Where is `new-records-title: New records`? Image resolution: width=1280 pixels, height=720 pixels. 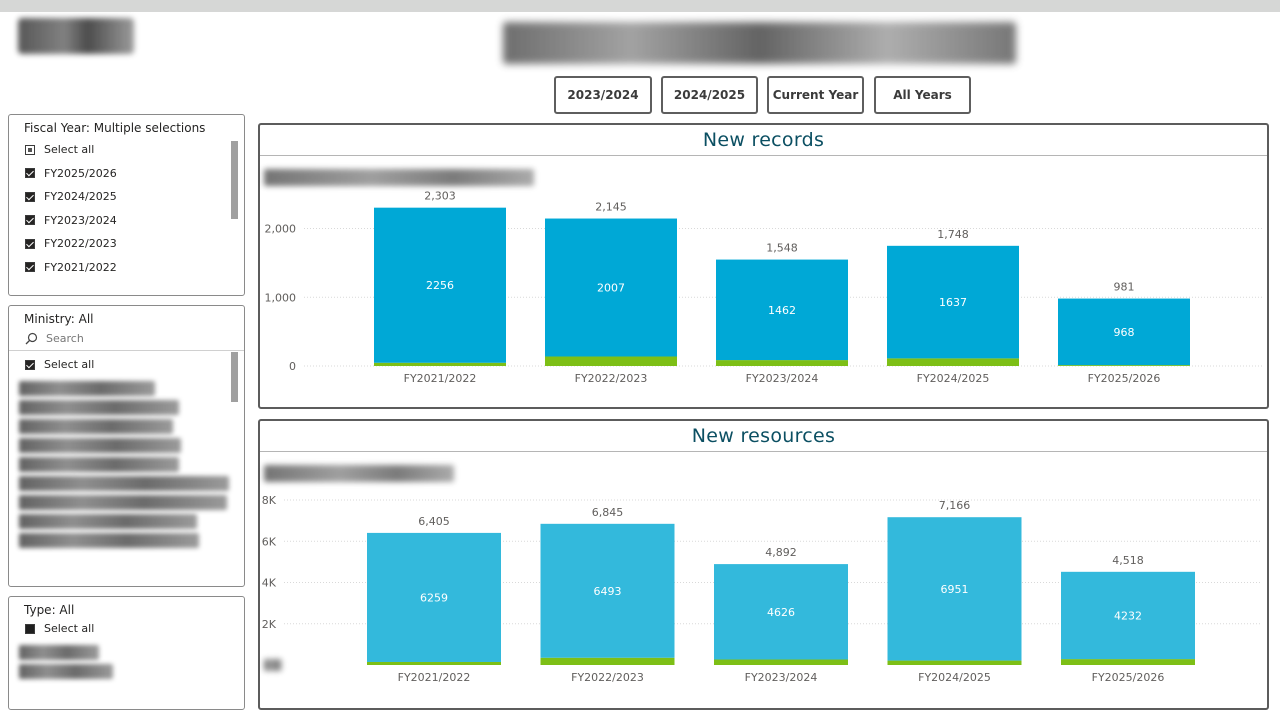
new-records-title: New records is located at coordinates (763, 140).